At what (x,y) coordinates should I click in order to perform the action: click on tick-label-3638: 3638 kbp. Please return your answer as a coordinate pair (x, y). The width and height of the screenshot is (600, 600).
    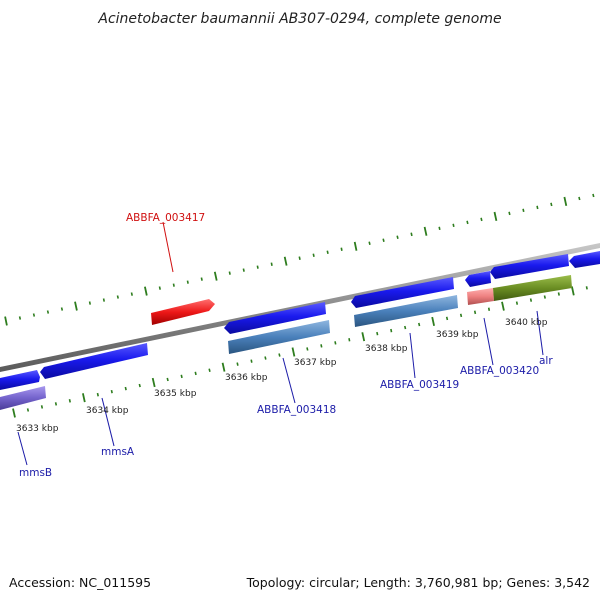
    Looking at the image, I should click on (386, 349).